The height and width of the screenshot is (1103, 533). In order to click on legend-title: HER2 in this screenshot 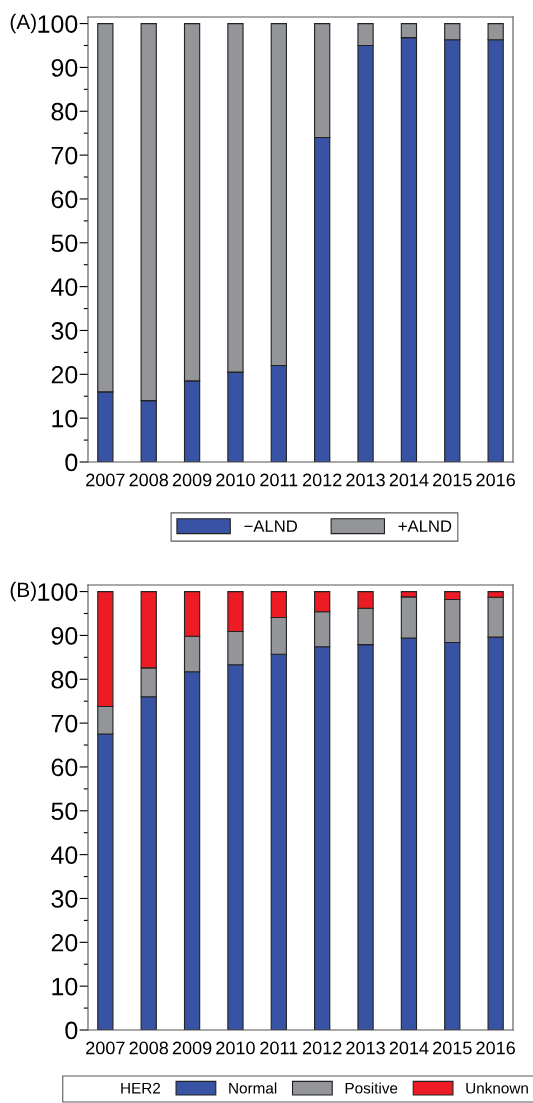, I will do `click(141, 1088)`.